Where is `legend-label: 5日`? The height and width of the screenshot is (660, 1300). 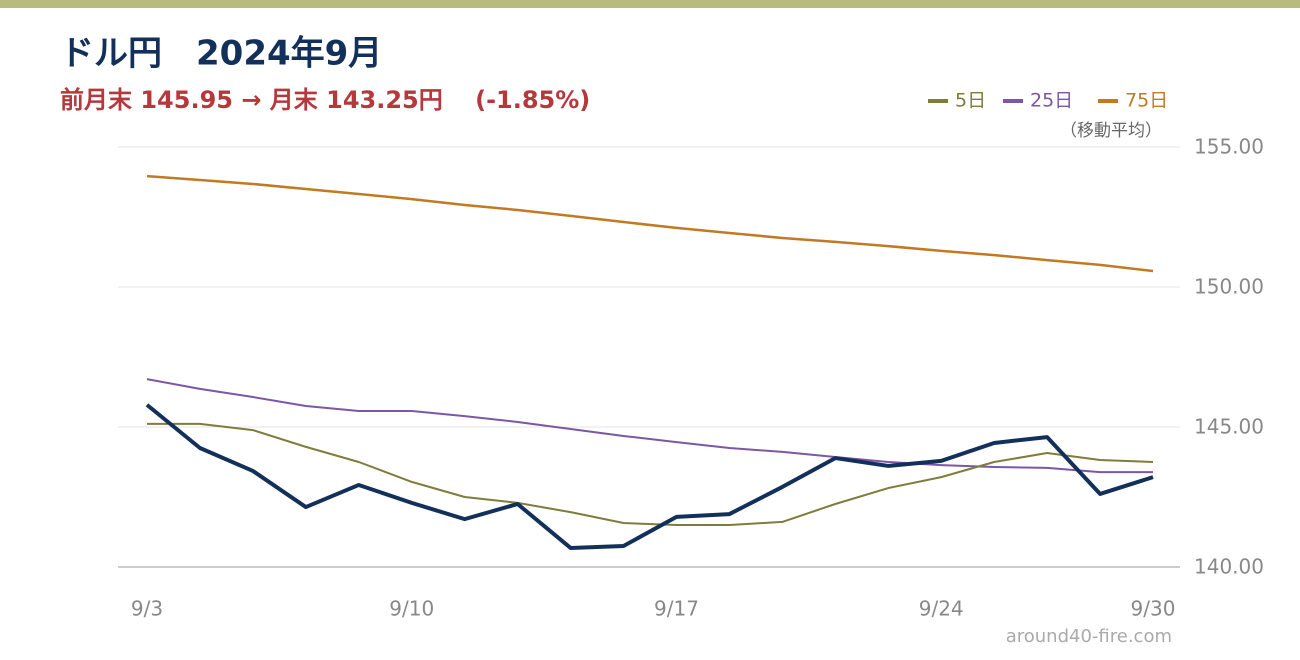
legend-label: 5日 is located at coordinates (970, 101).